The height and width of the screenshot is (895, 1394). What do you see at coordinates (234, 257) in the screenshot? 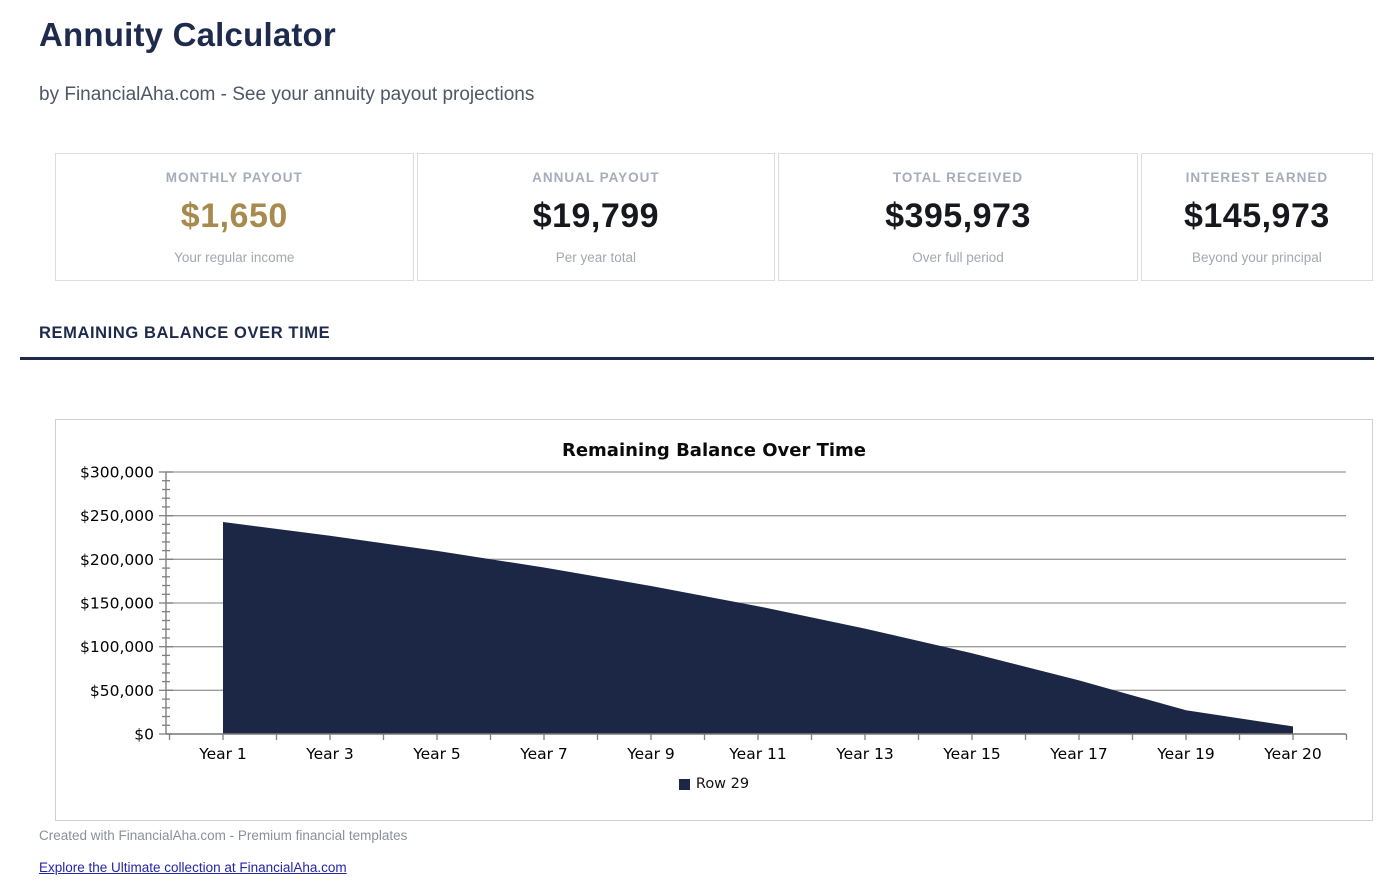
I see `stat-subtext: Your regular income` at bounding box center [234, 257].